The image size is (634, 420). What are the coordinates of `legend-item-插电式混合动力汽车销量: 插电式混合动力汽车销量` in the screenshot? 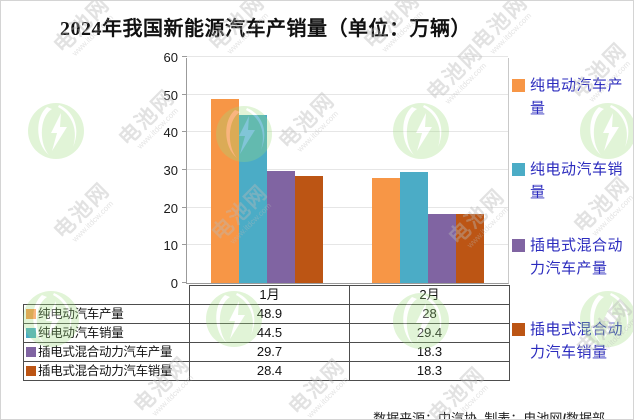 It's located at (572, 341).